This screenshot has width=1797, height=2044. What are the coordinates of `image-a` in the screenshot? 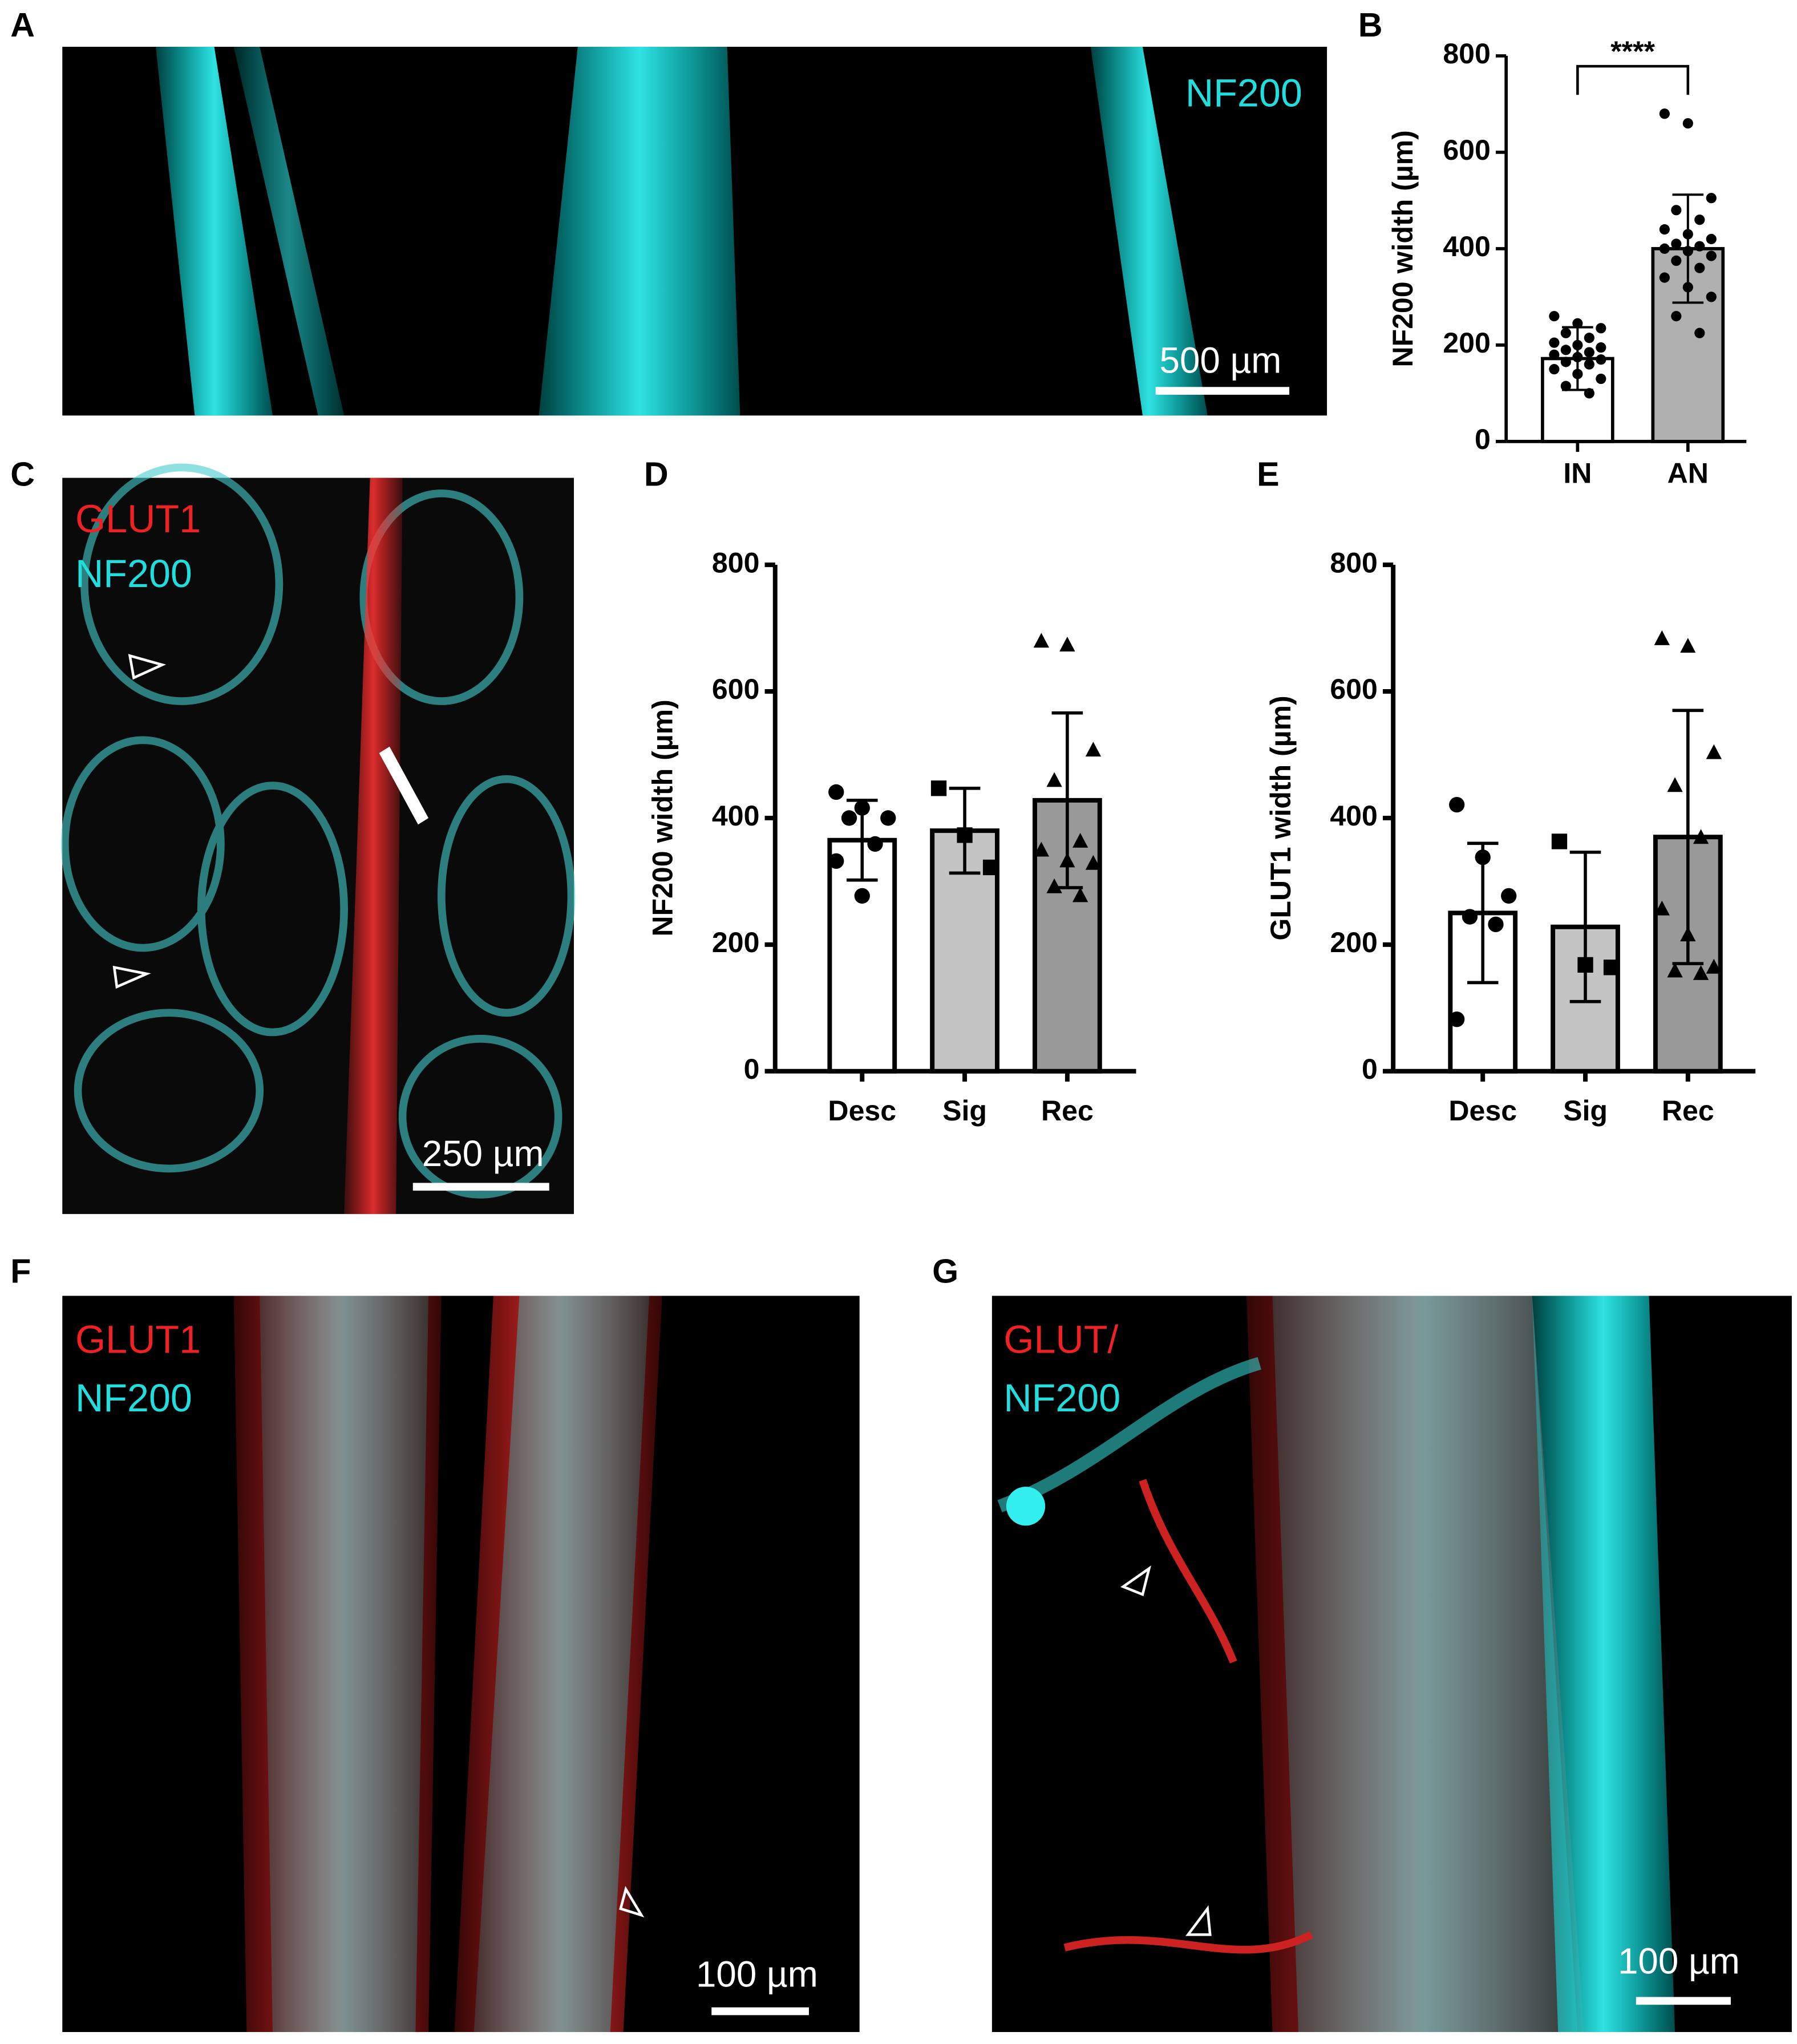 It's located at (694, 231).